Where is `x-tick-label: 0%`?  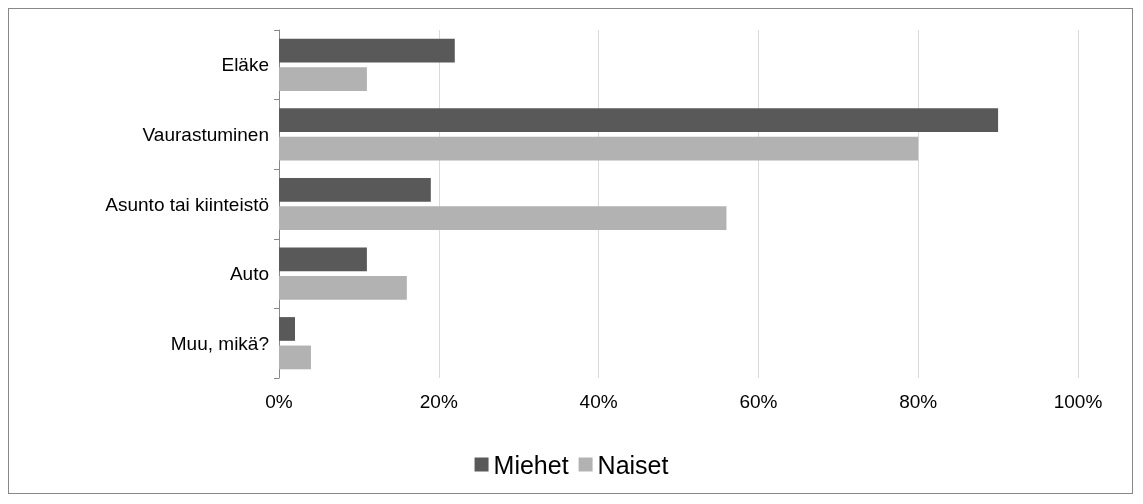 x-tick-label: 0% is located at coordinates (279, 401).